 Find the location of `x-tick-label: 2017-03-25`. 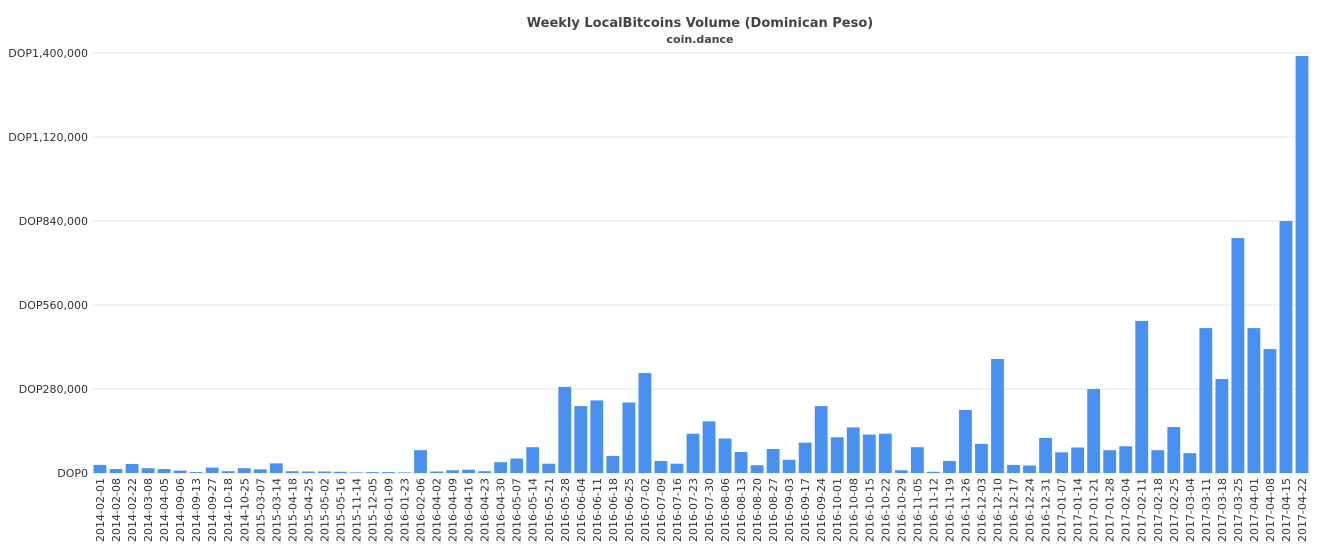

x-tick-label: 2017-03-25 is located at coordinates (1238, 510).